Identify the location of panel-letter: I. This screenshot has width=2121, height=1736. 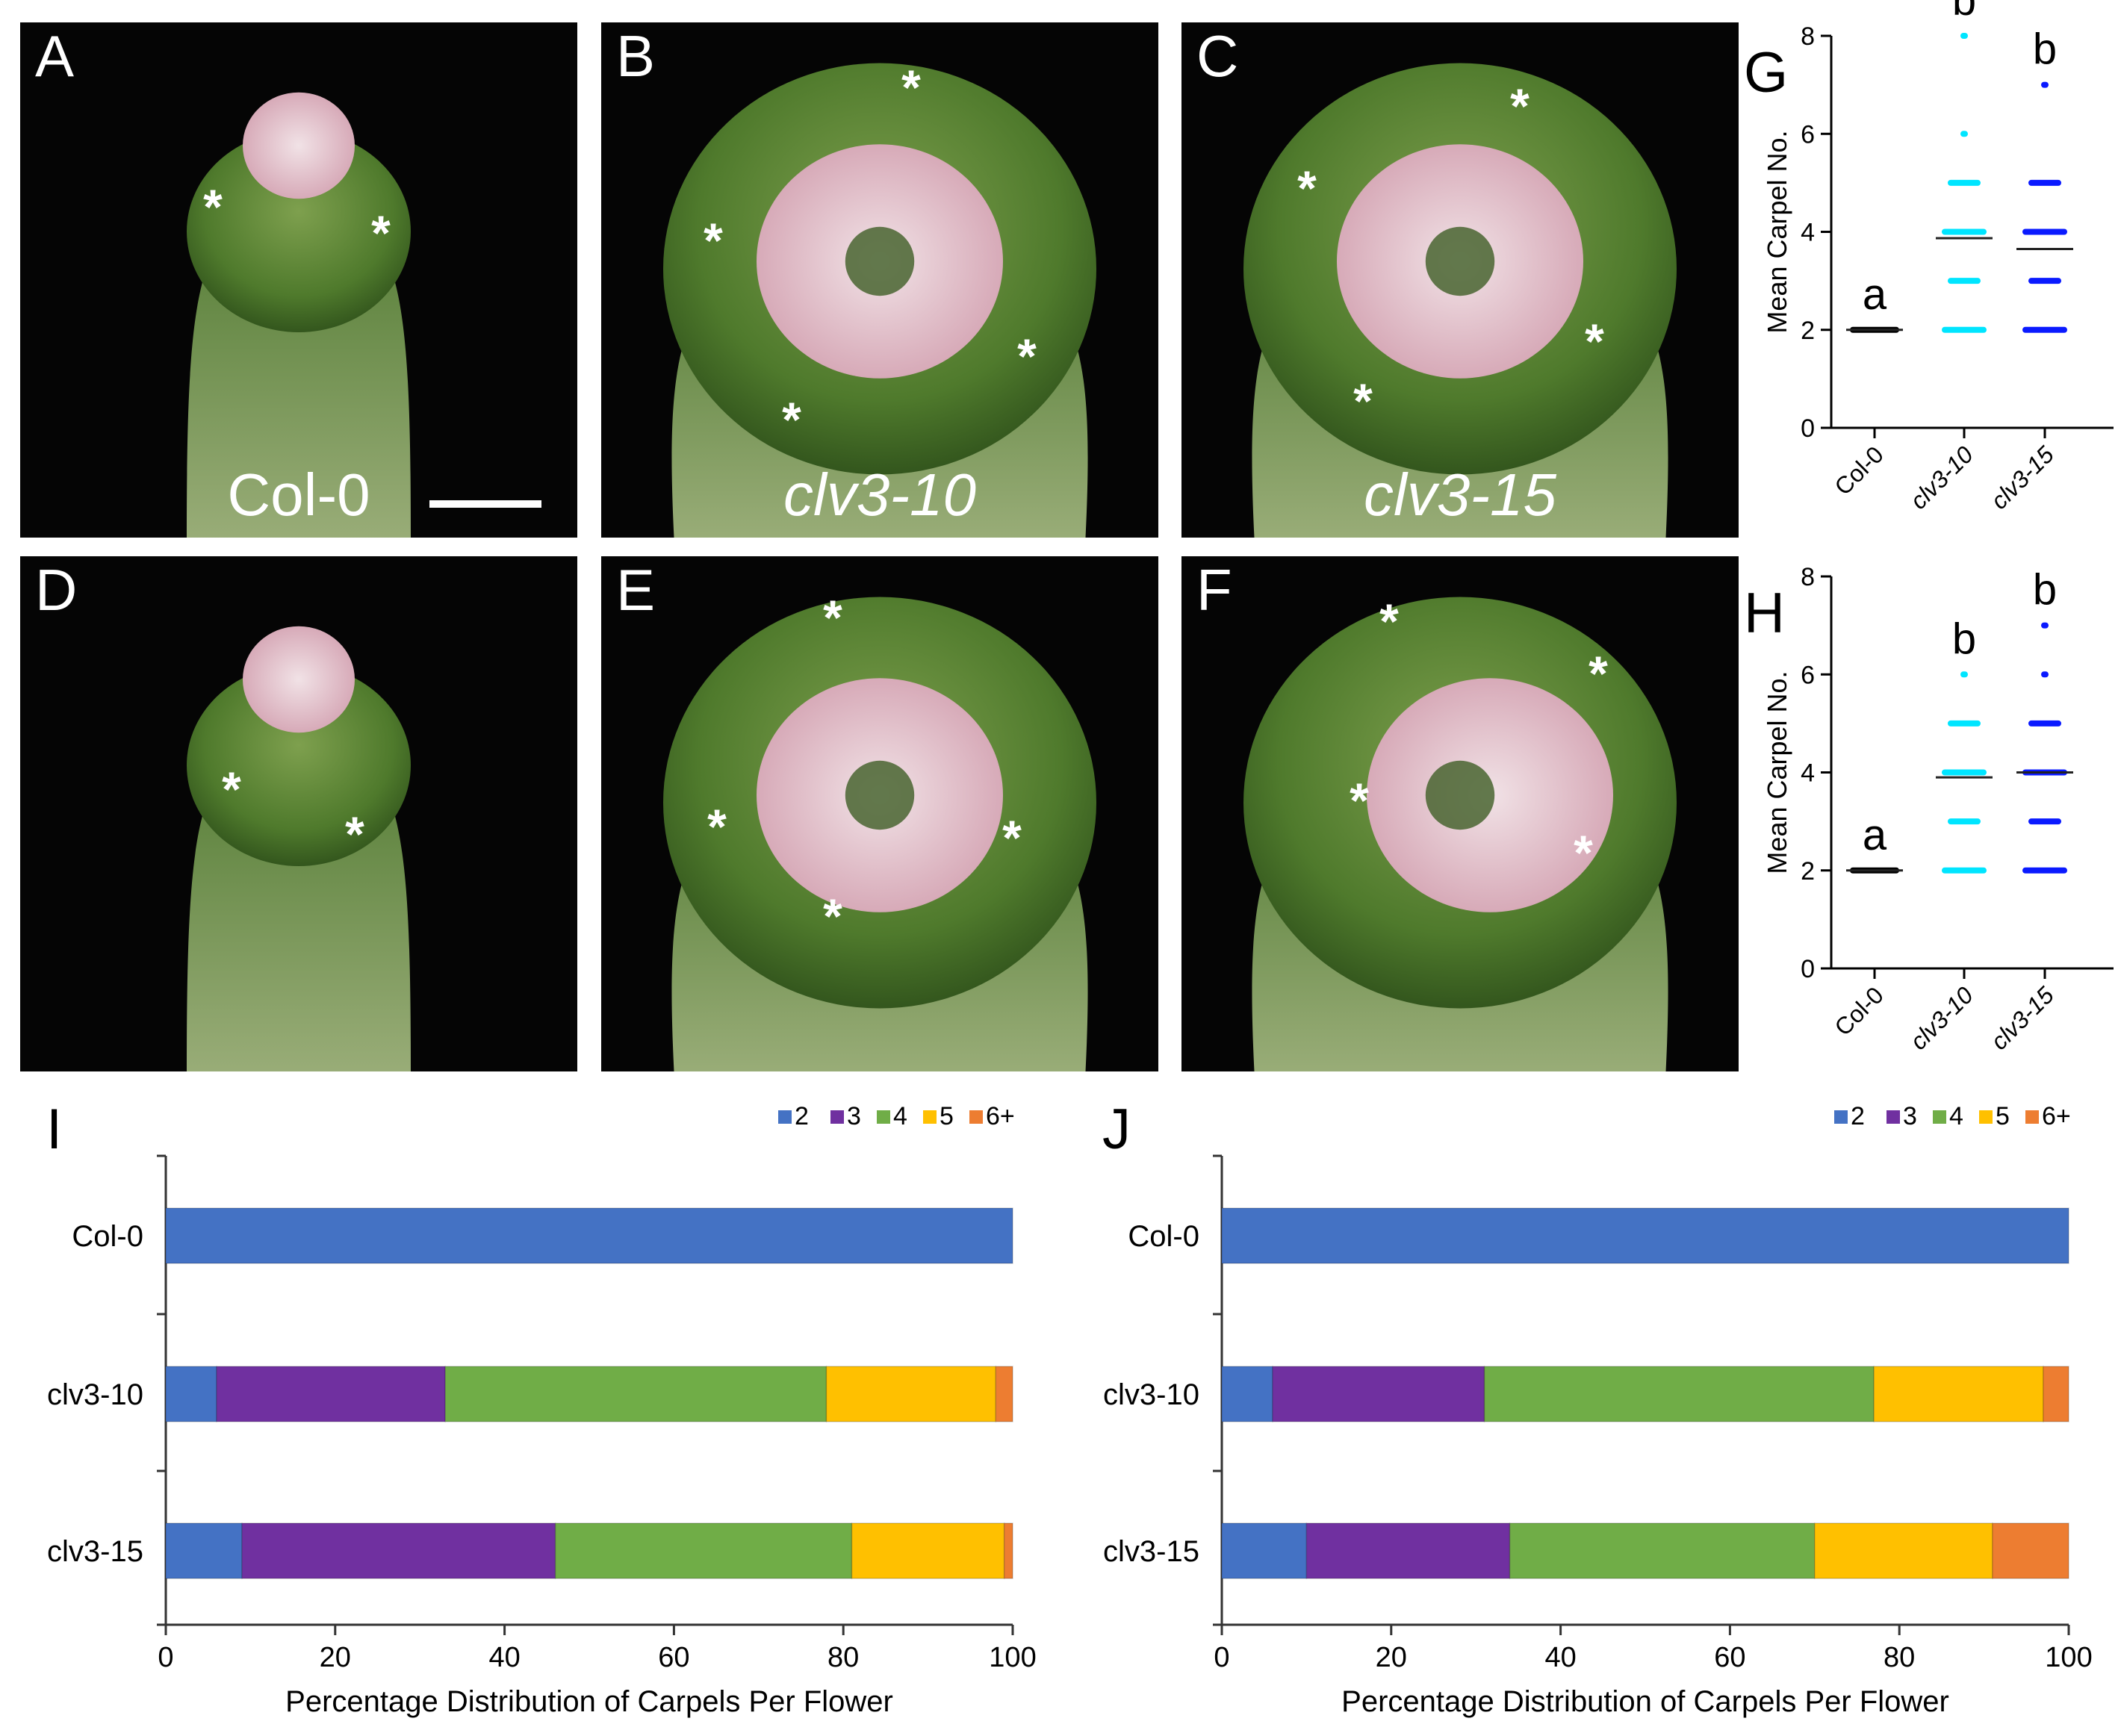
(54, 1129).